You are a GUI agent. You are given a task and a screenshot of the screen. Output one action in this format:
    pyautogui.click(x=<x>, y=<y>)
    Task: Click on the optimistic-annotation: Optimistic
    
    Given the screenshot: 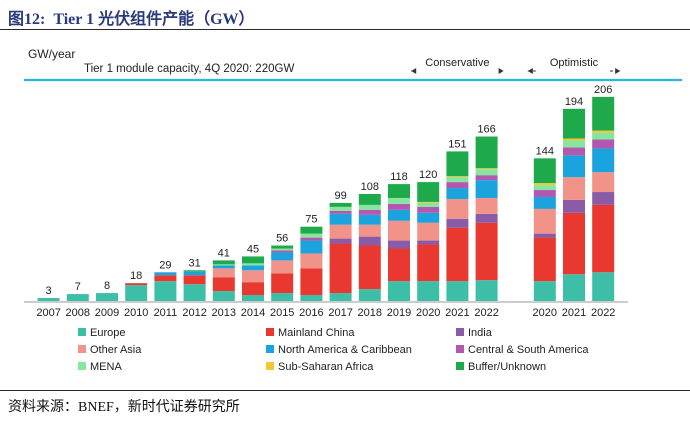 What is the action you would take?
    pyautogui.click(x=574, y=63)
    